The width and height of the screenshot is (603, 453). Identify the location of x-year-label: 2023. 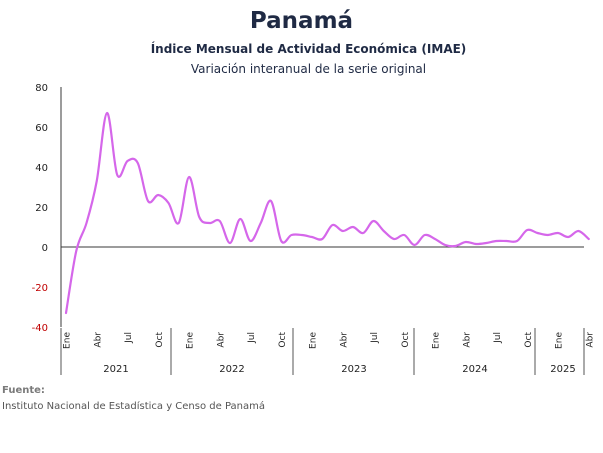
(353, 369).